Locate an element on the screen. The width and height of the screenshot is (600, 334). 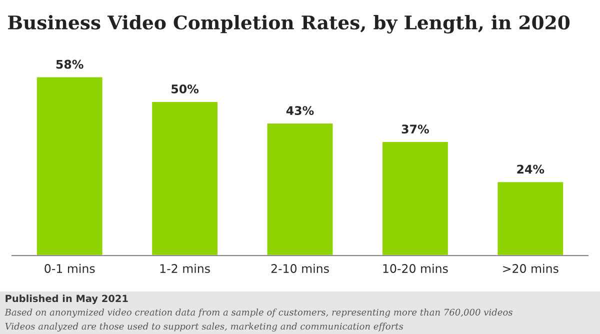
data-label: 50% is located at coordinates (185, 89).